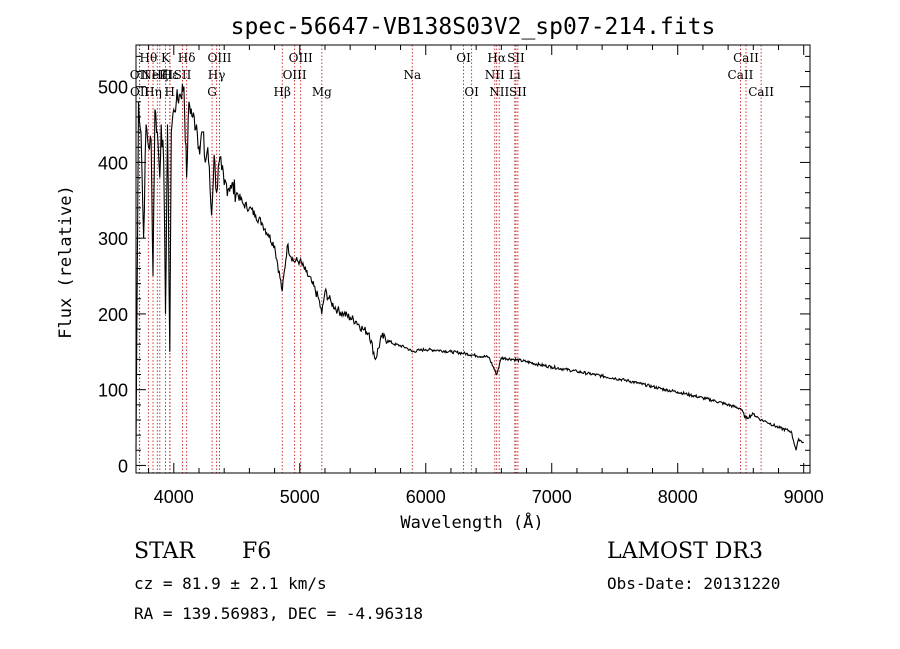  I want to click on line-label-0: OII, so click(140, 75).